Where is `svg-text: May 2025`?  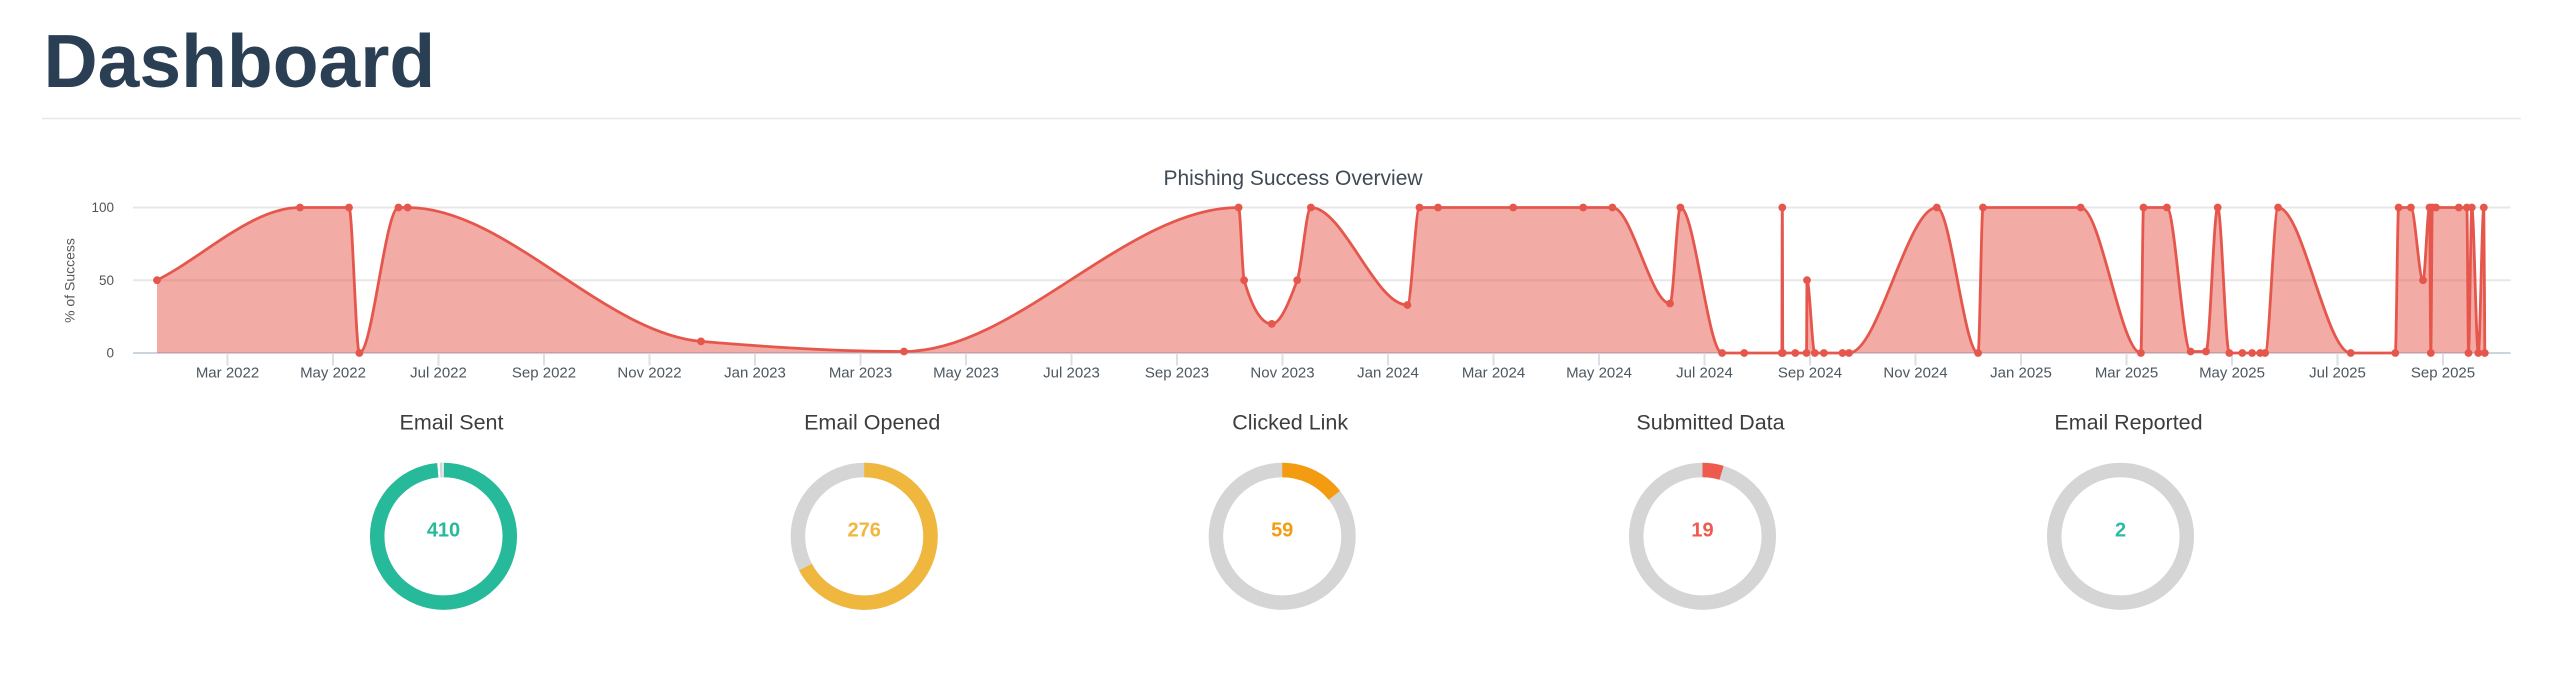
svg-text: May 2025 is located at coordinates (2232, 372).